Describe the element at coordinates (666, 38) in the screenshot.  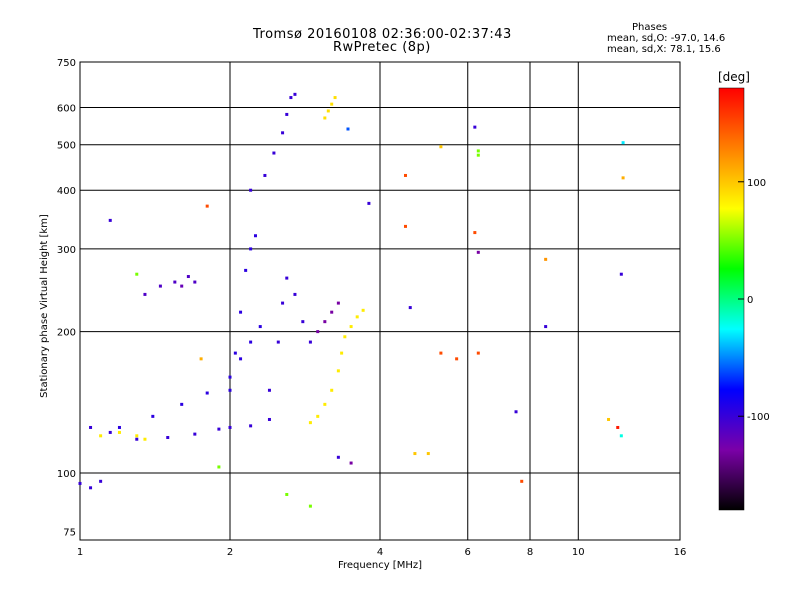
I see `stats-line-o: mean, sd,O: -97.0, 14.6` at that location.